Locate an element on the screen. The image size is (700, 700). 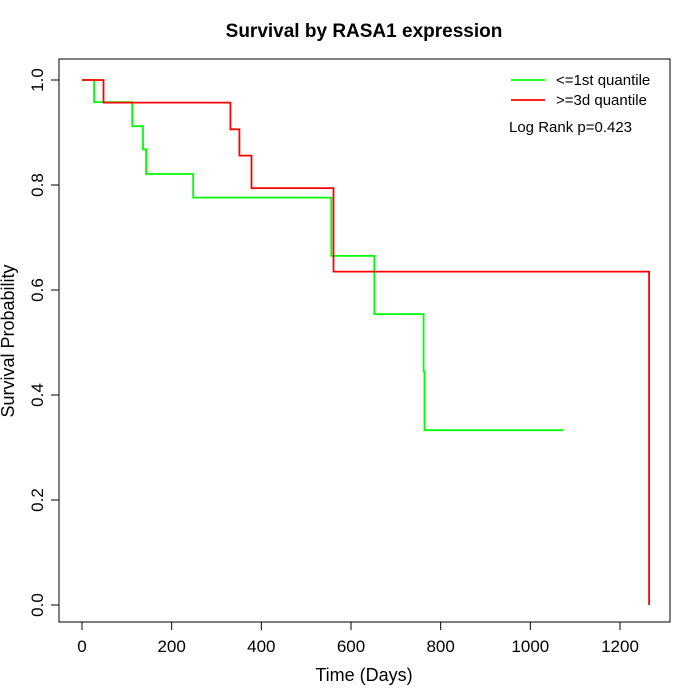
x-tick-label: 800 is located at coordinates (440, 646).